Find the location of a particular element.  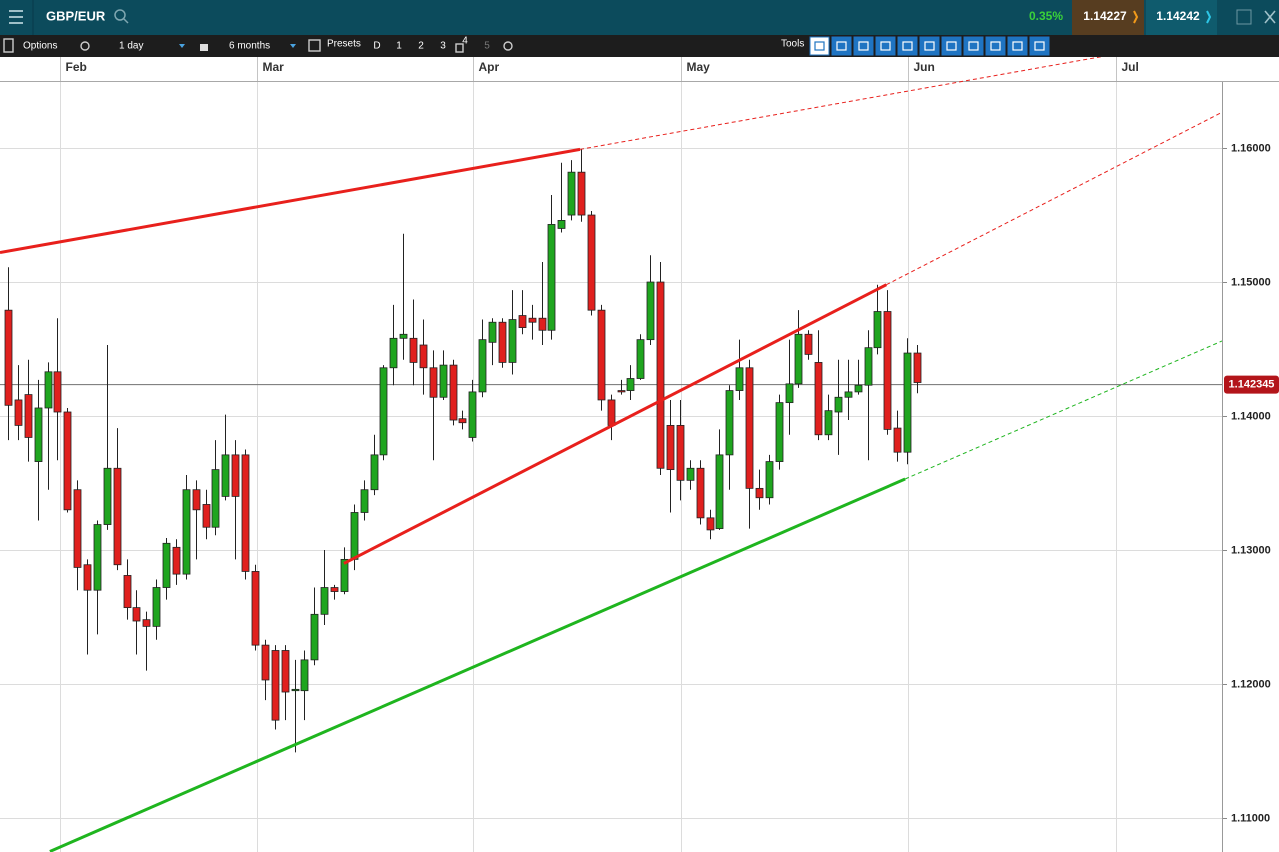

y-tick-label: 1.13000 is located at coordinates (1251, 550).